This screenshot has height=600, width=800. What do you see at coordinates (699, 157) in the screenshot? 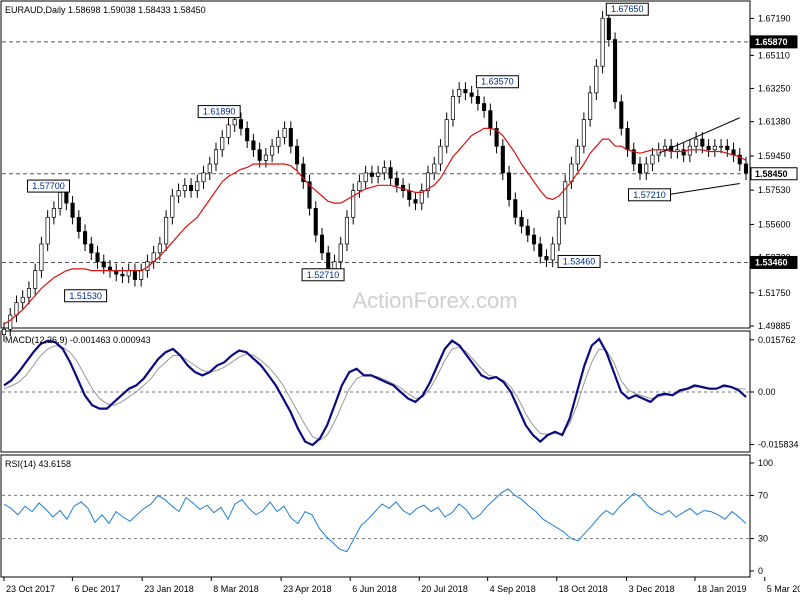
I see `trend-channel` at bounding box center [699, 157].